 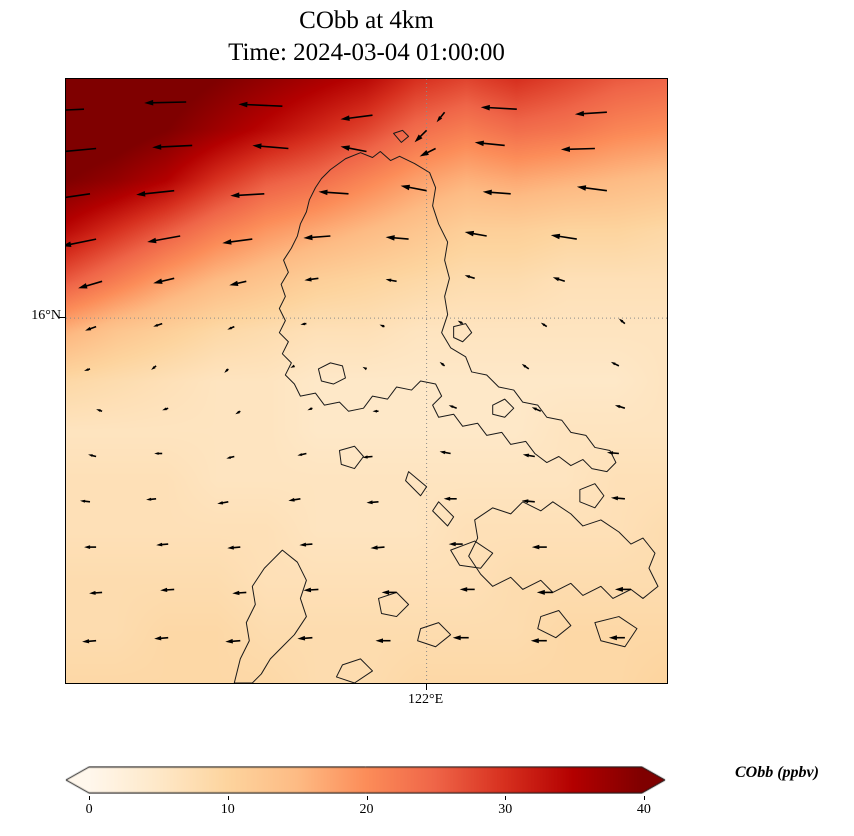 What do you see at coordinates (426, 687) in the screenshot?
I see `x-axis-tick-mark` at bounding box center [426, 687].